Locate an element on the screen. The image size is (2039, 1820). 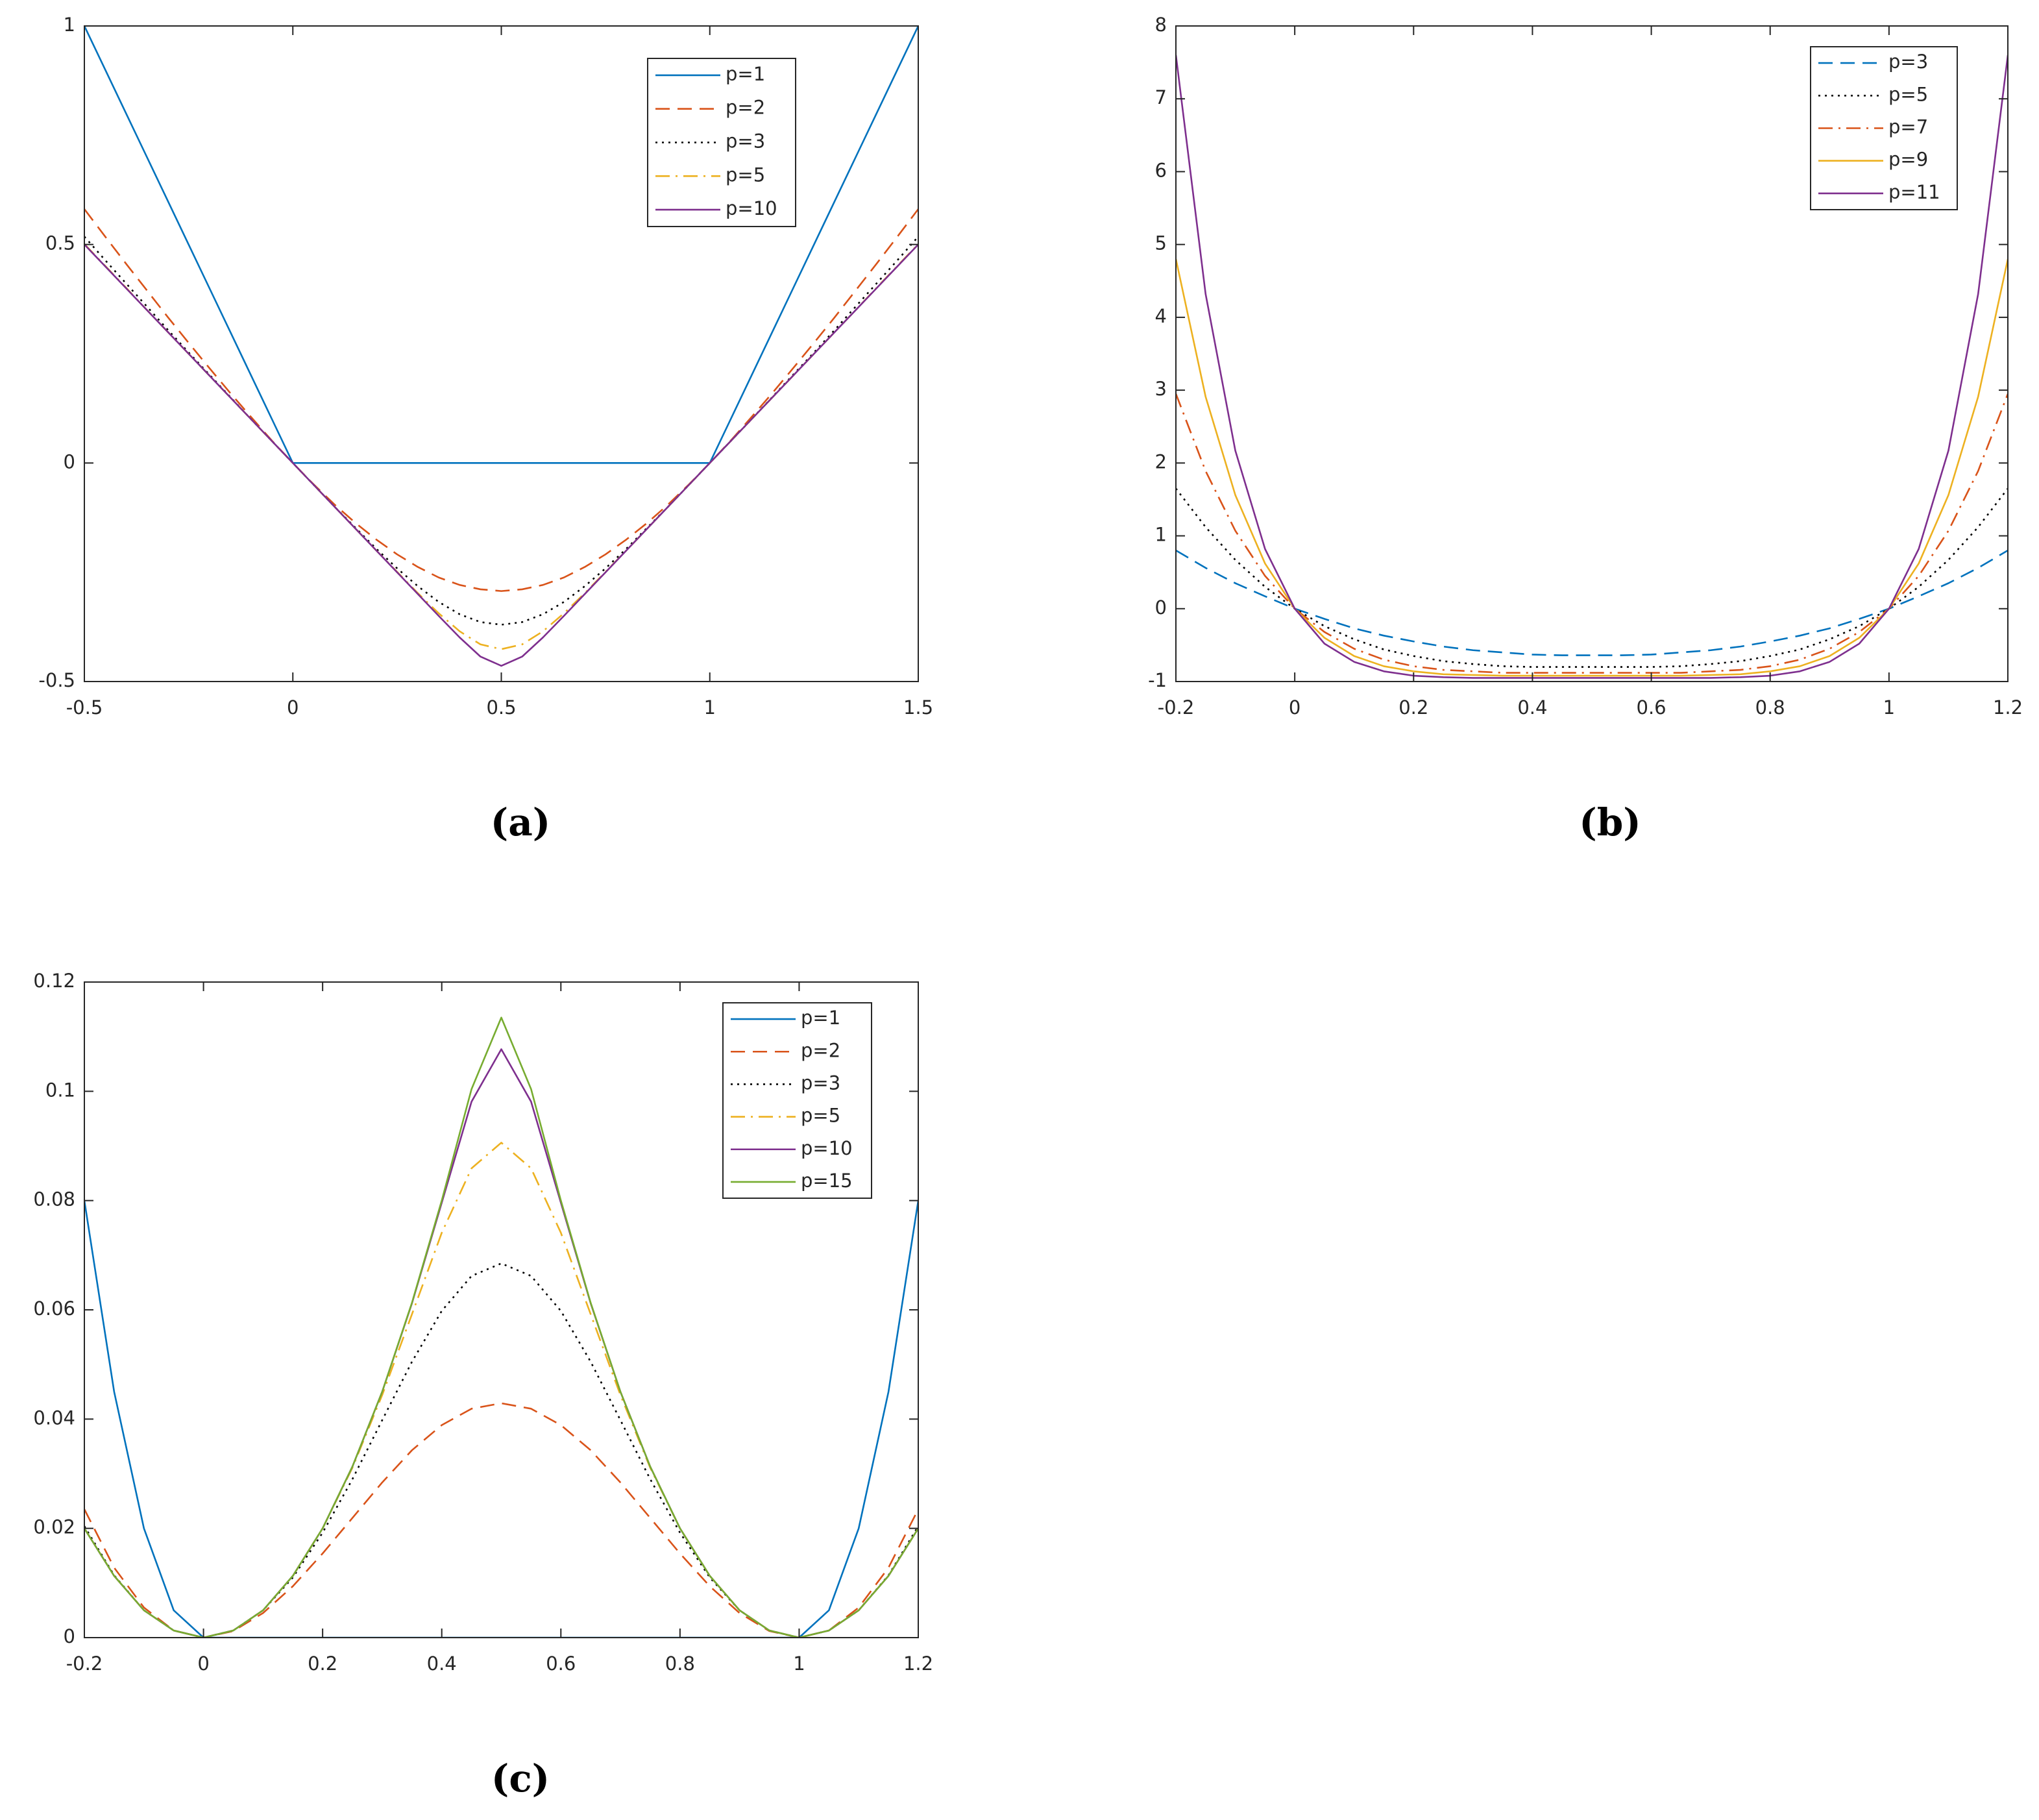
y-tick-label: 0.1 is located at coordinates (60, 1090).